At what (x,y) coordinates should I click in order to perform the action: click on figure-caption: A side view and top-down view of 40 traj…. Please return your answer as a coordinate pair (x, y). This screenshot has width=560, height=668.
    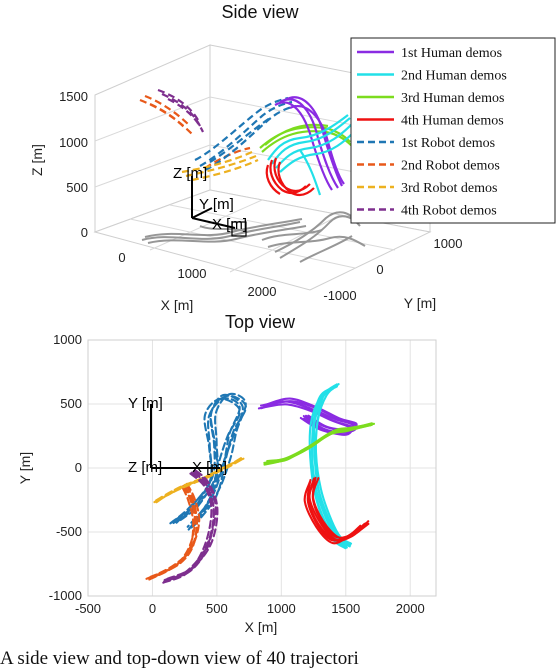
    Looking at the image, I should click on (179, 658).